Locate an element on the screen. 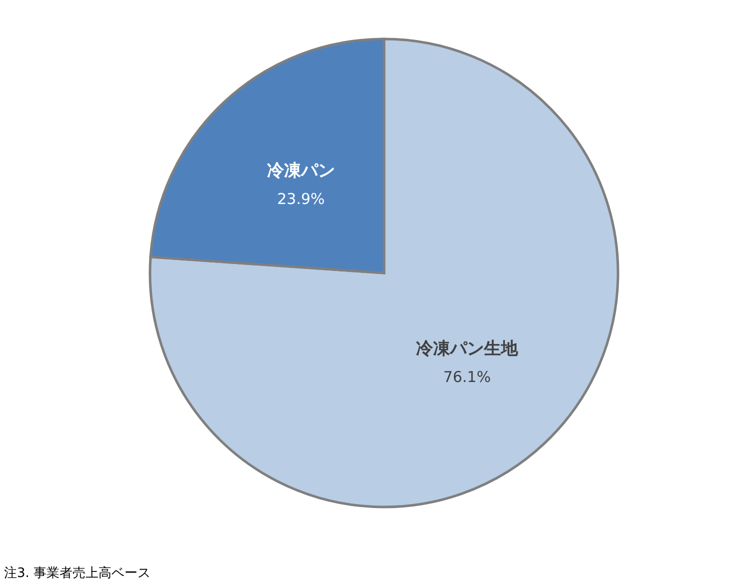 The height and width of the screenshot is (588, 754). data-label: 23.9% is located at coordinates (301, 199).